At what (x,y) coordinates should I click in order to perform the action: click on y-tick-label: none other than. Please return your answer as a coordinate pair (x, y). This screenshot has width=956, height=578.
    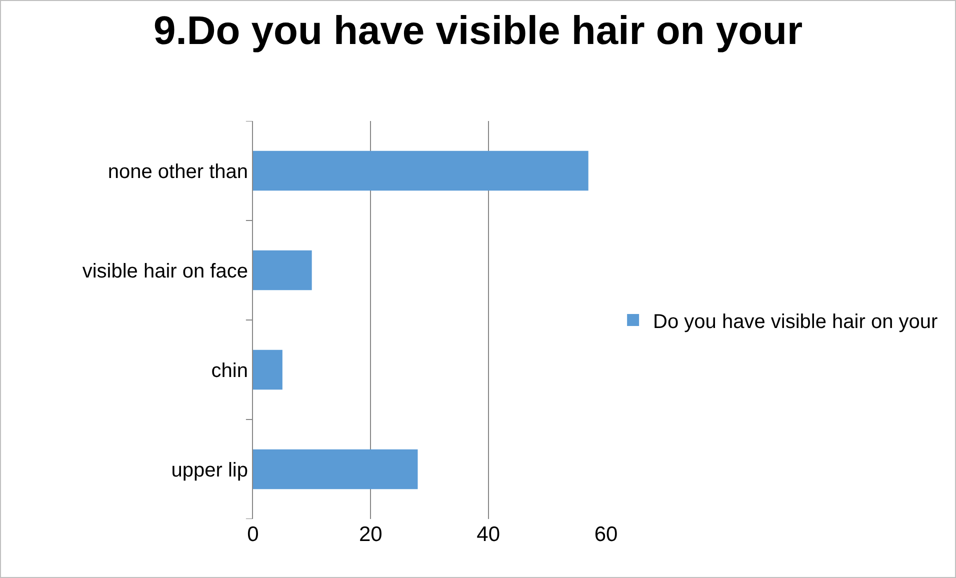
    Looking at the image, I should click on (178, 171).